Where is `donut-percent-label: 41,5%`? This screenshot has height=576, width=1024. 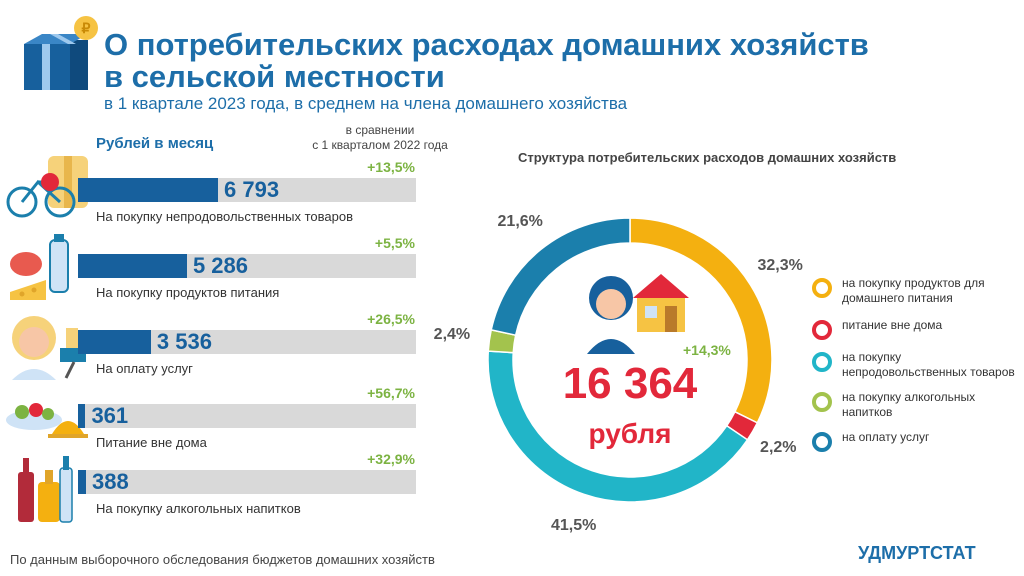 donut-percent-label: 41,5% is located at coordinates (573, 525).